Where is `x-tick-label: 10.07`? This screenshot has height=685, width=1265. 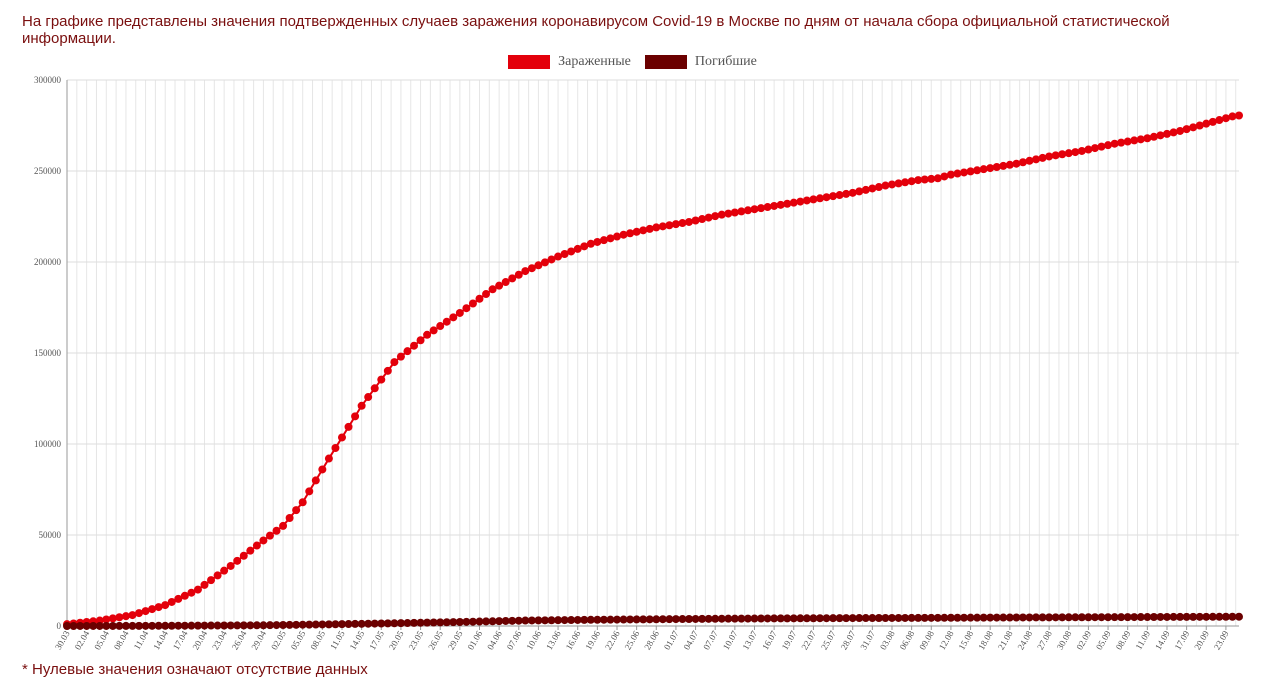
x-tick-label: 10.07 is located at coordinates (730, 640).